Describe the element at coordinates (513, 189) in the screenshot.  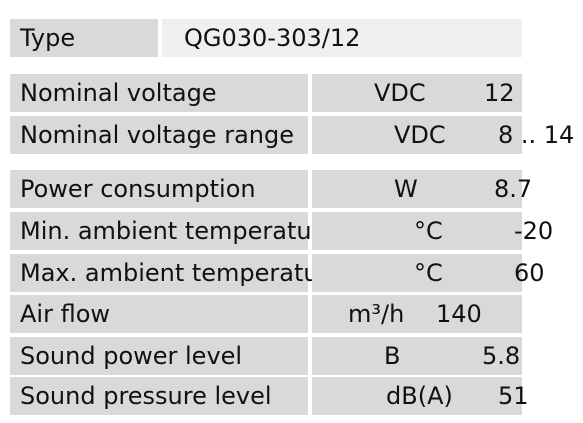
I see `spec-value: 8.7` at that location.